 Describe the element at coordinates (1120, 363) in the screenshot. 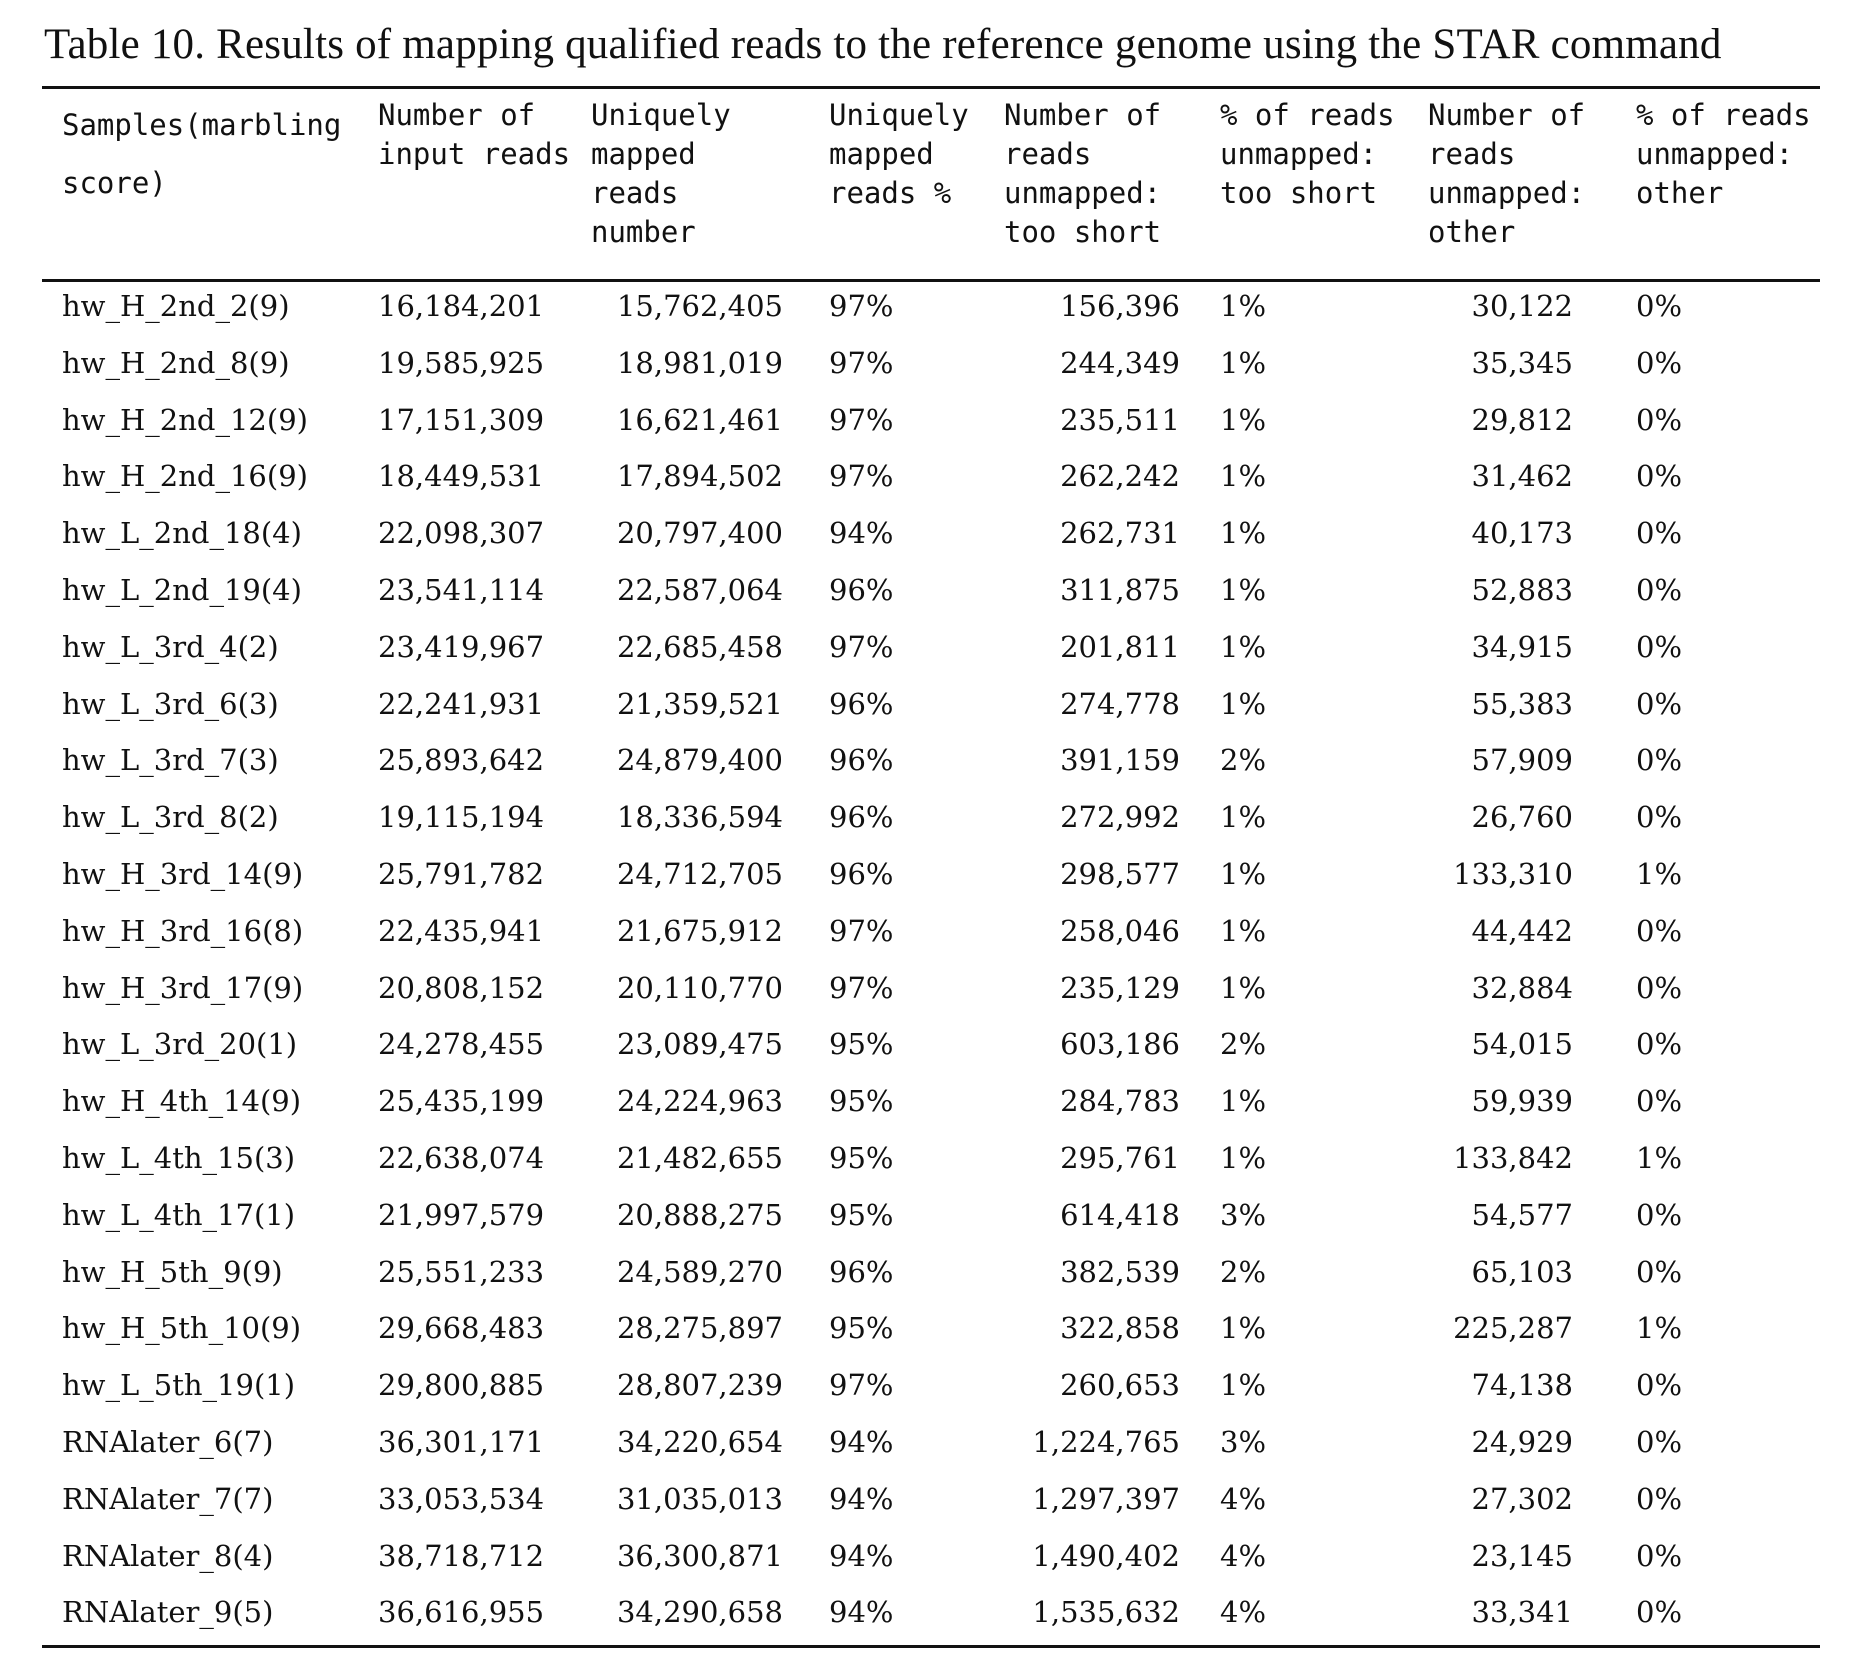

I see `cell-too-short-number: 244,349` at that location.